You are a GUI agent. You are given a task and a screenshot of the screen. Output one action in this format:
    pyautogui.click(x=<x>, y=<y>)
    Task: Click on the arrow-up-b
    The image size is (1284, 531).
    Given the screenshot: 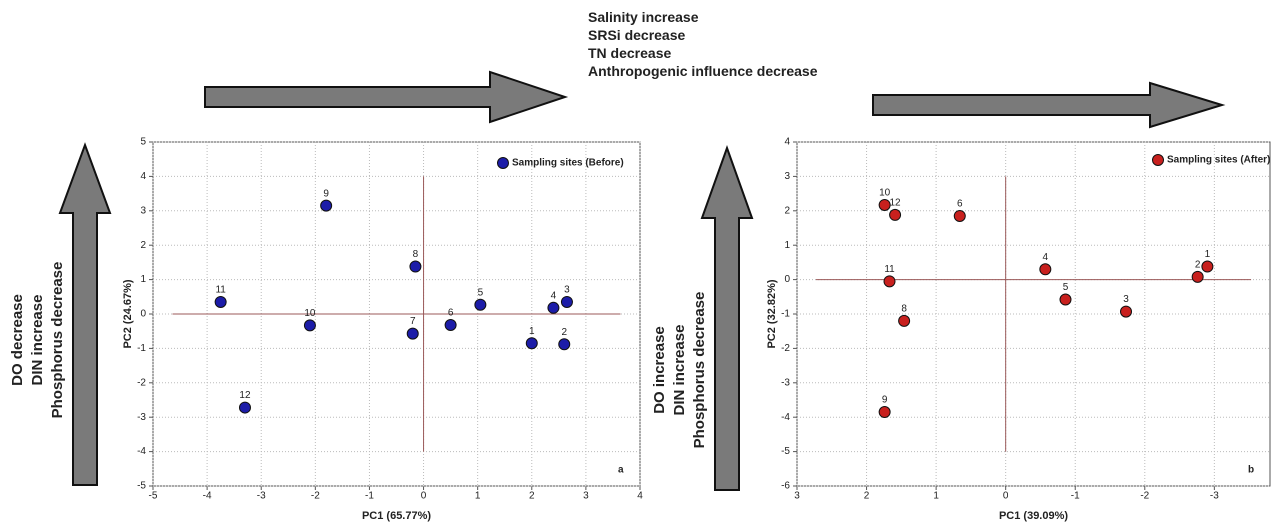 What is the action you would take?
    pyautogui.click(x=727, y=318)
    